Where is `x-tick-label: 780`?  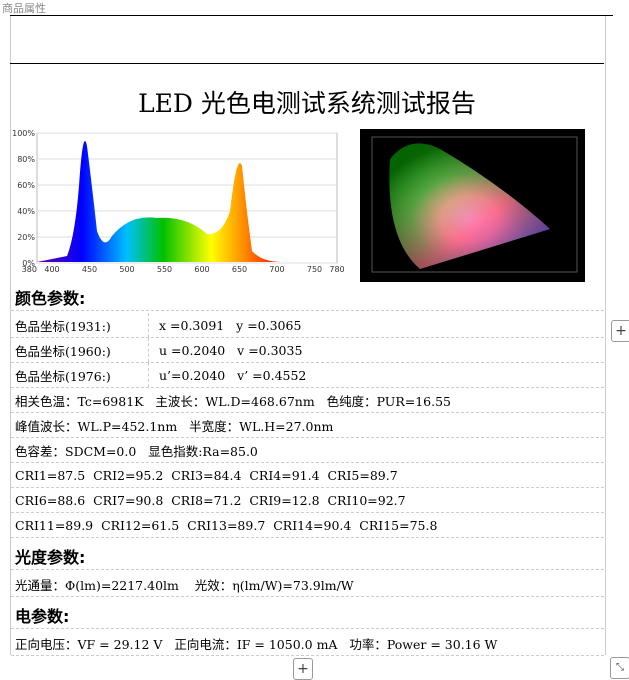
x-tick-label: 780 is located at coordinates (336, 269).